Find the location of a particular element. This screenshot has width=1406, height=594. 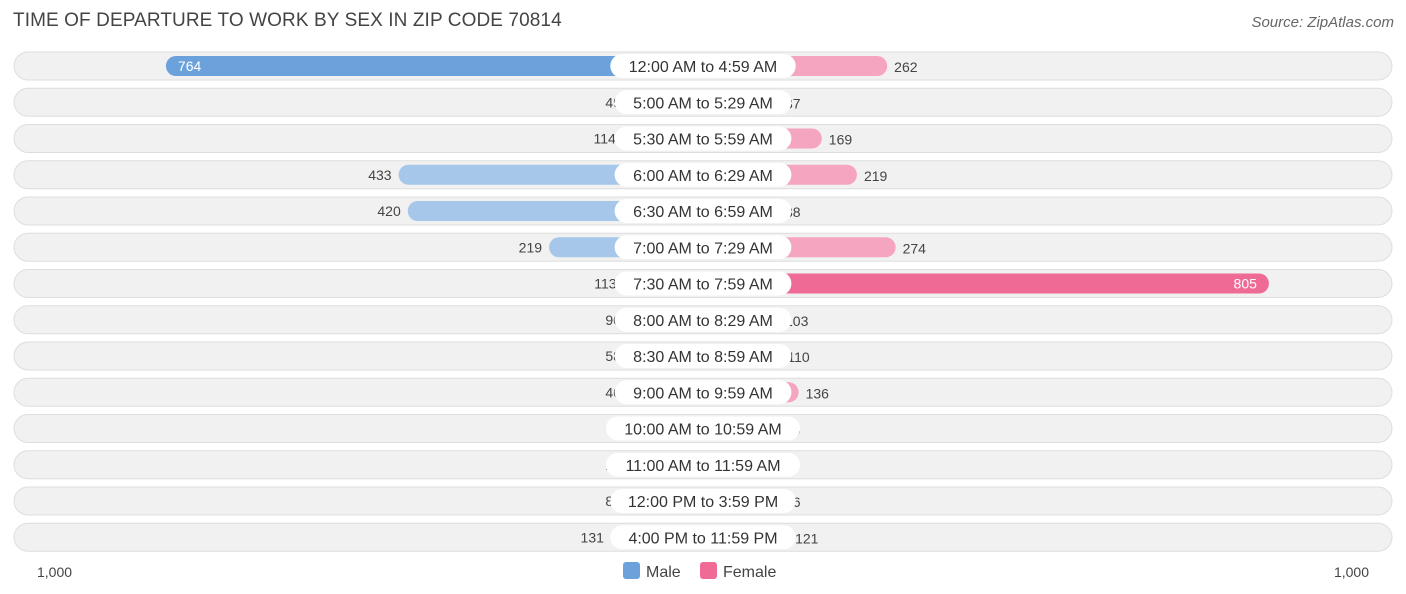

category-label: 6:30 AM to 6:59 AM is located at coordinates (703, 212).